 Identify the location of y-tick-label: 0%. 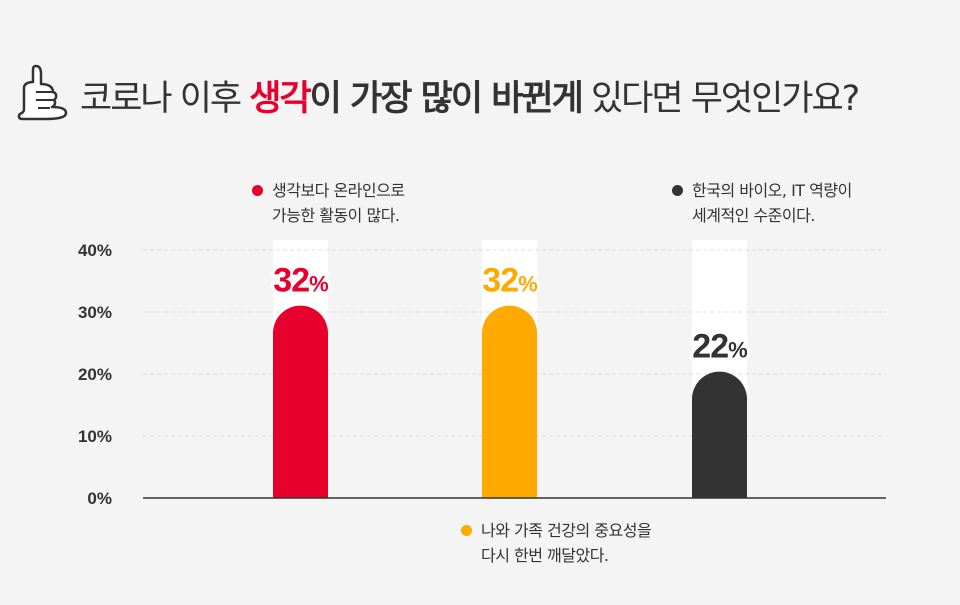
(99, 498).